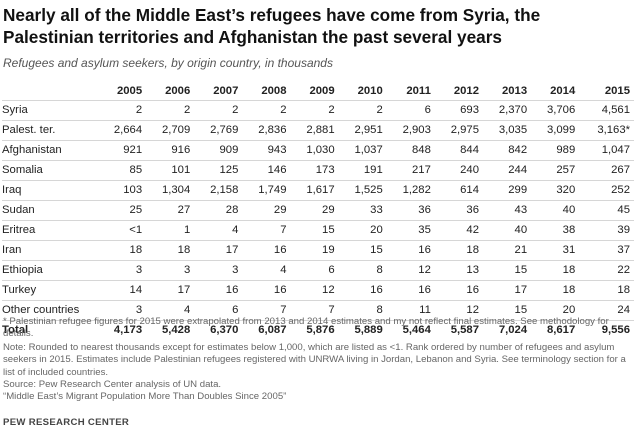 The image size is (639, 444). Describe the element at coordinates (507, 110) in the screenshot. I see `value-cell: 2,370` at that location.